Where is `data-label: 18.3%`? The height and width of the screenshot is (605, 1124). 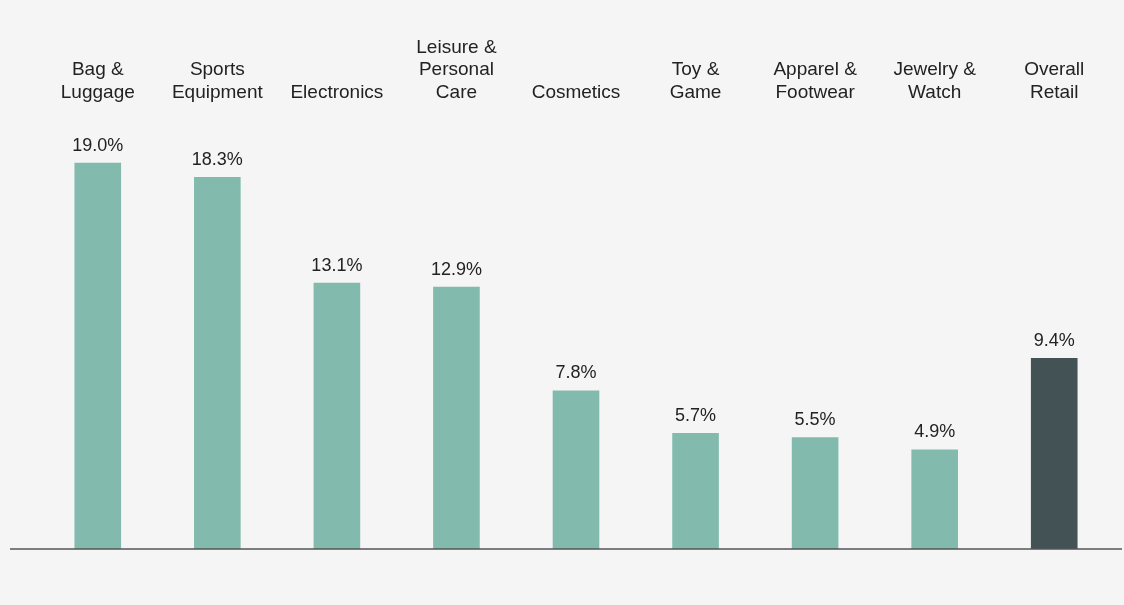 data-label: 18.3% is located at coordinates (217, 158).